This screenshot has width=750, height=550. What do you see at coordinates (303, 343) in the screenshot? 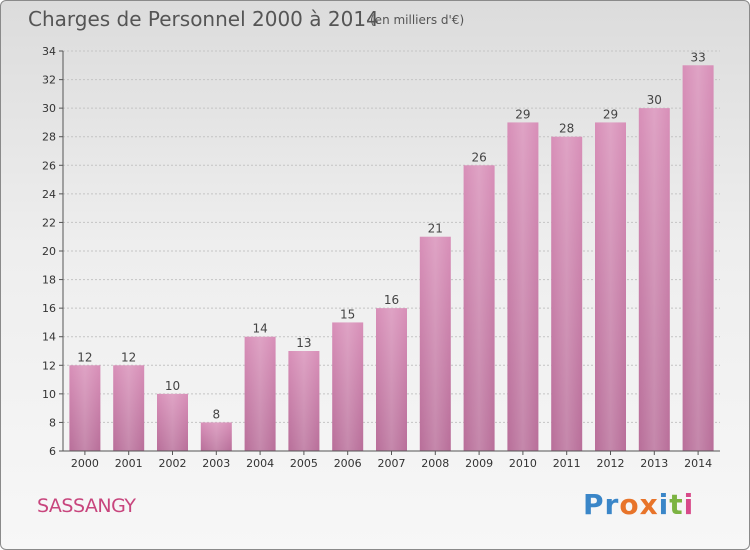
I see `data-label: 13` at bounding box center [303, 343].